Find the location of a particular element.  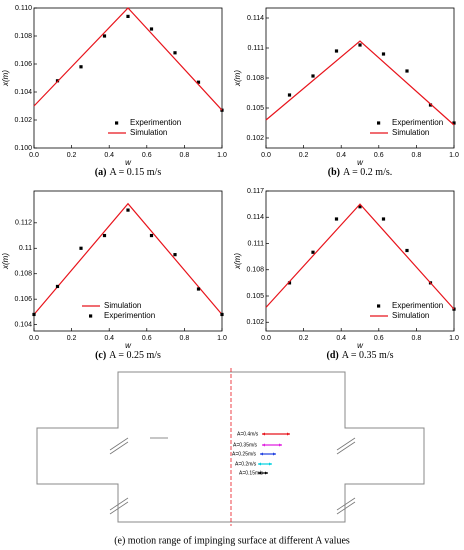

caption-text: A = 0.35 m/s is located at coordinates (368, 355).